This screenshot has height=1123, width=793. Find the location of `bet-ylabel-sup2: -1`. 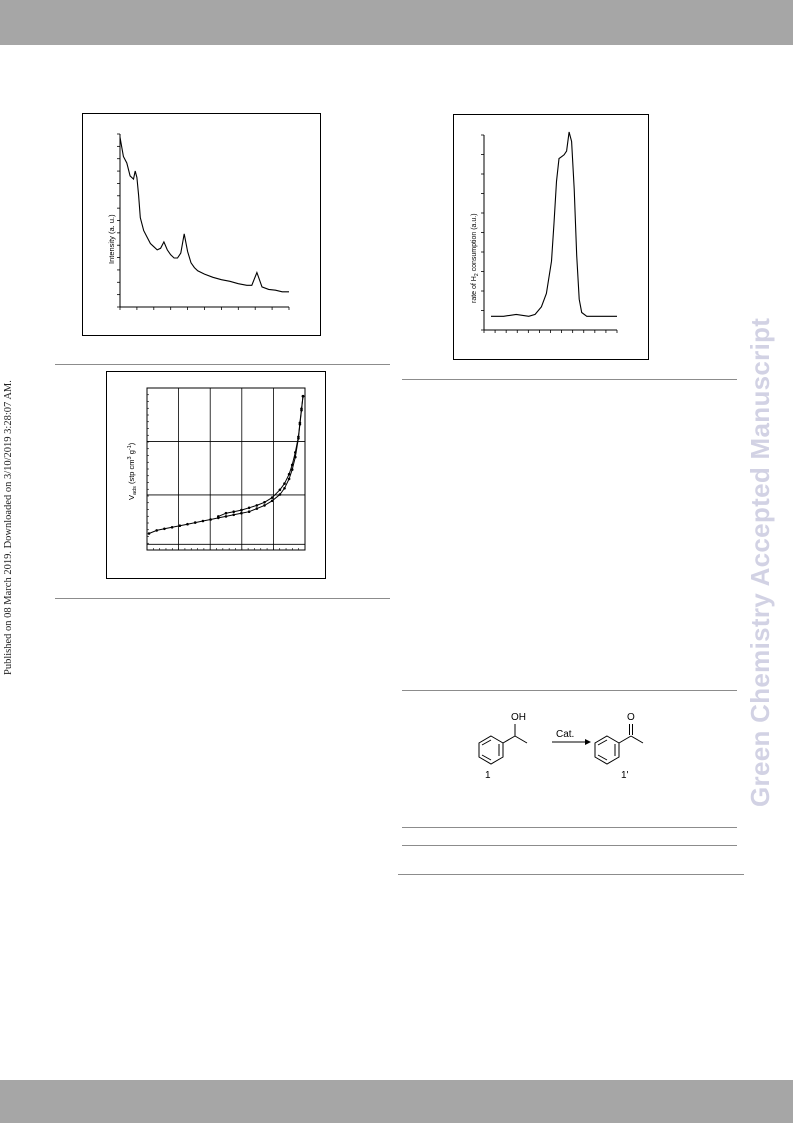

bet-ylabel-sup2: -1 is located at coordinates (130, 447).